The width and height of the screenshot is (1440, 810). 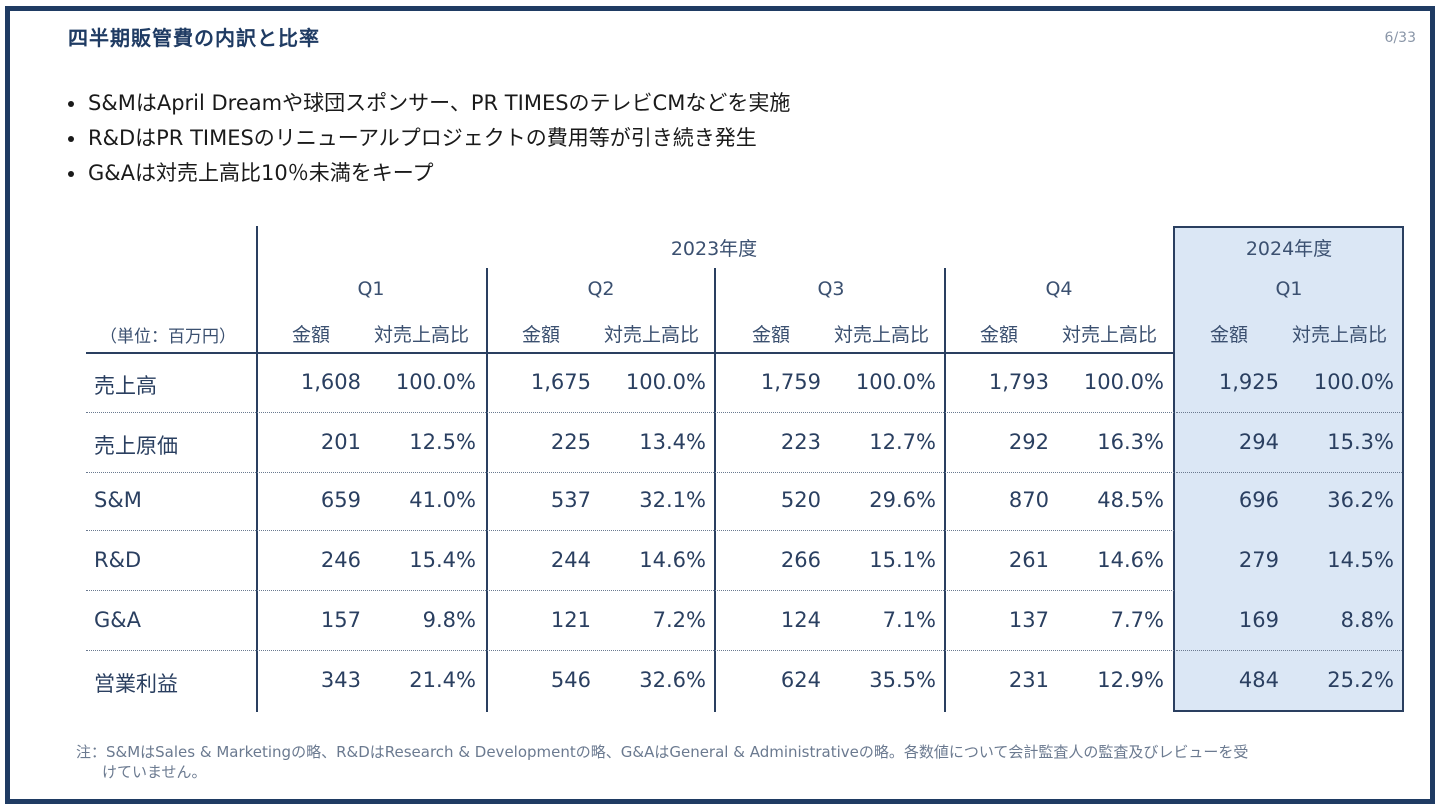 What do you see at coordinates (340, 442) in the screenshot?
I see `amount-value: 201` at bounding box center [340, 442].